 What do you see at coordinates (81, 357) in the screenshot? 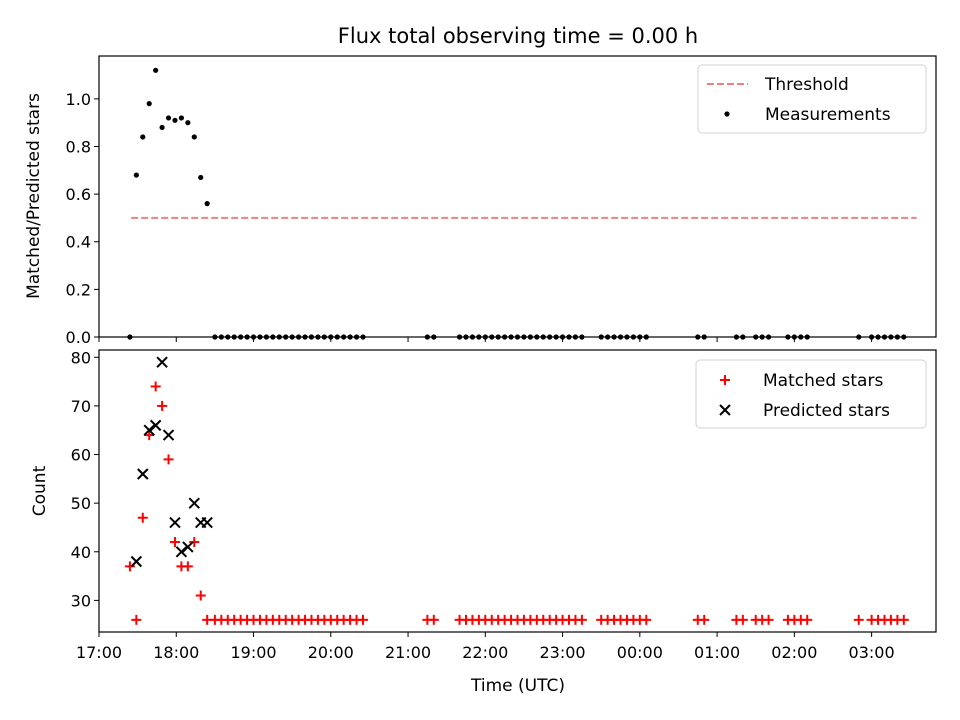
I see `bottom-y-tick-label: 80` at bounding box center [81, 357].